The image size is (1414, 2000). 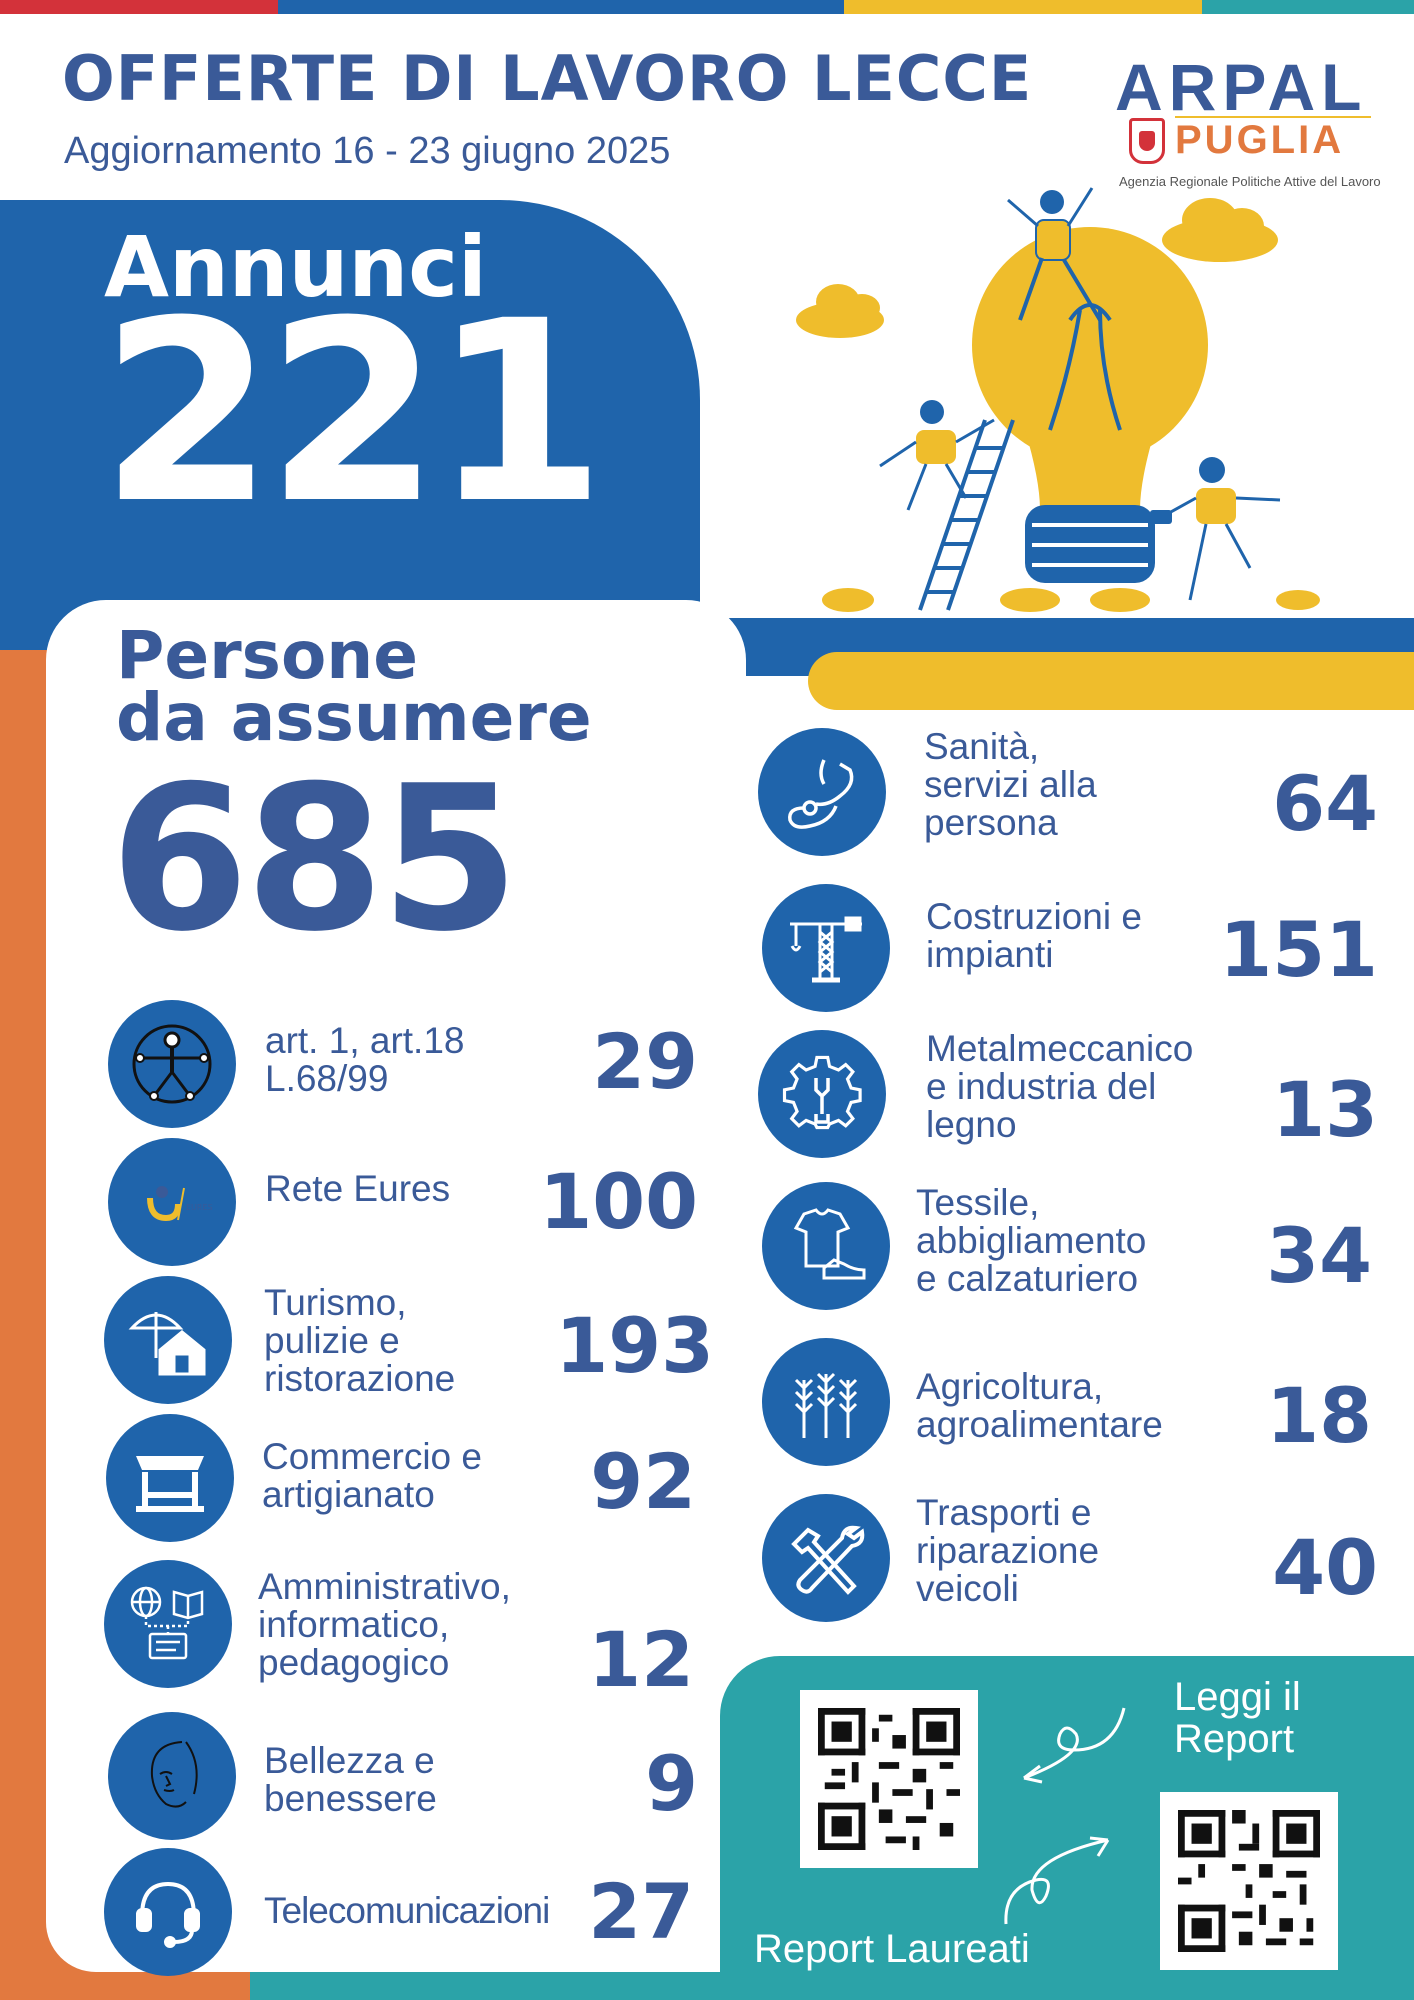 What do you see at coordinates (671, 1783) in the screenshot?
I see `category-value: 9` at bounding box center [671, 1783].